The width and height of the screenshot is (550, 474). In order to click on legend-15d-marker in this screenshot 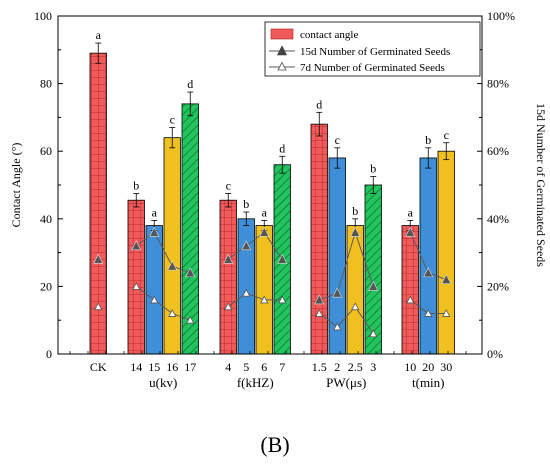, I will do `click(282, 50)`.